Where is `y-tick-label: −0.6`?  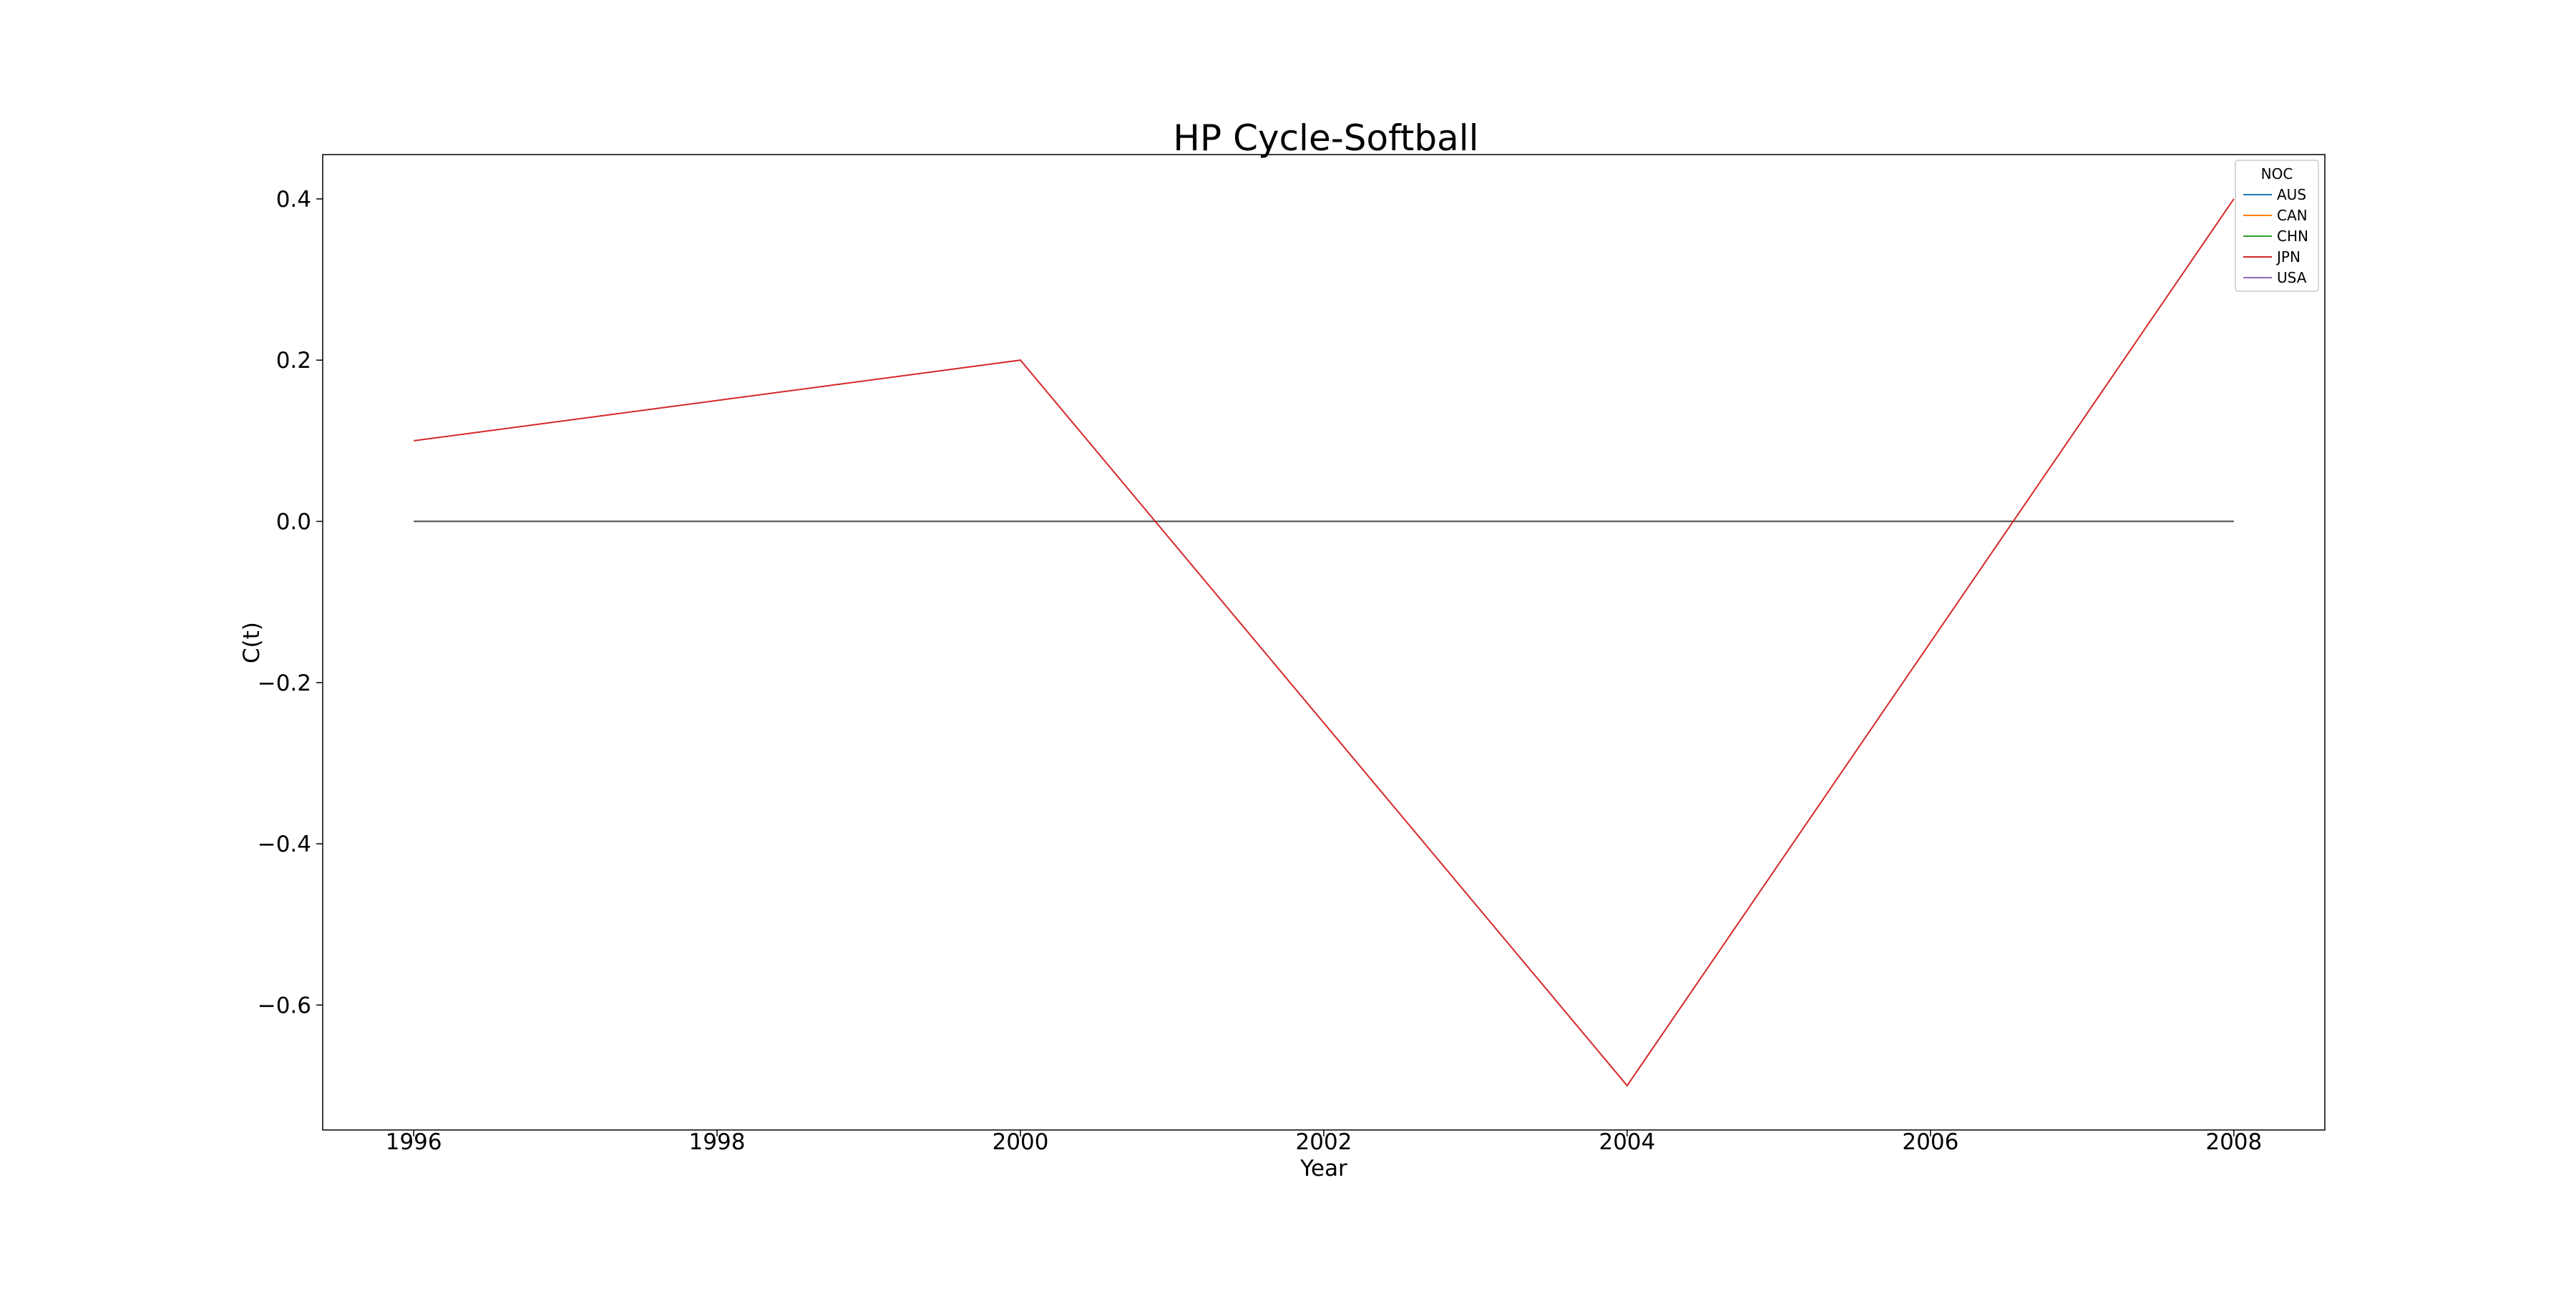 y-tick-label: −0.6 is located at coordinates (284, 1005).